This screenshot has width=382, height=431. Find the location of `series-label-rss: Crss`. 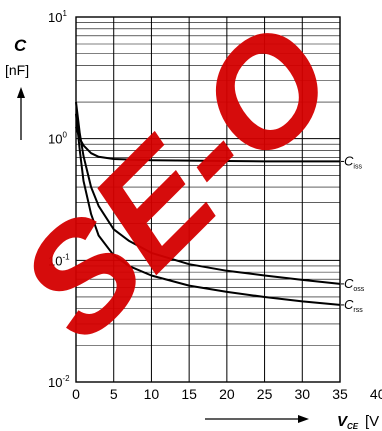

series-label-rss: Crss is located at coordinates (352, 305).